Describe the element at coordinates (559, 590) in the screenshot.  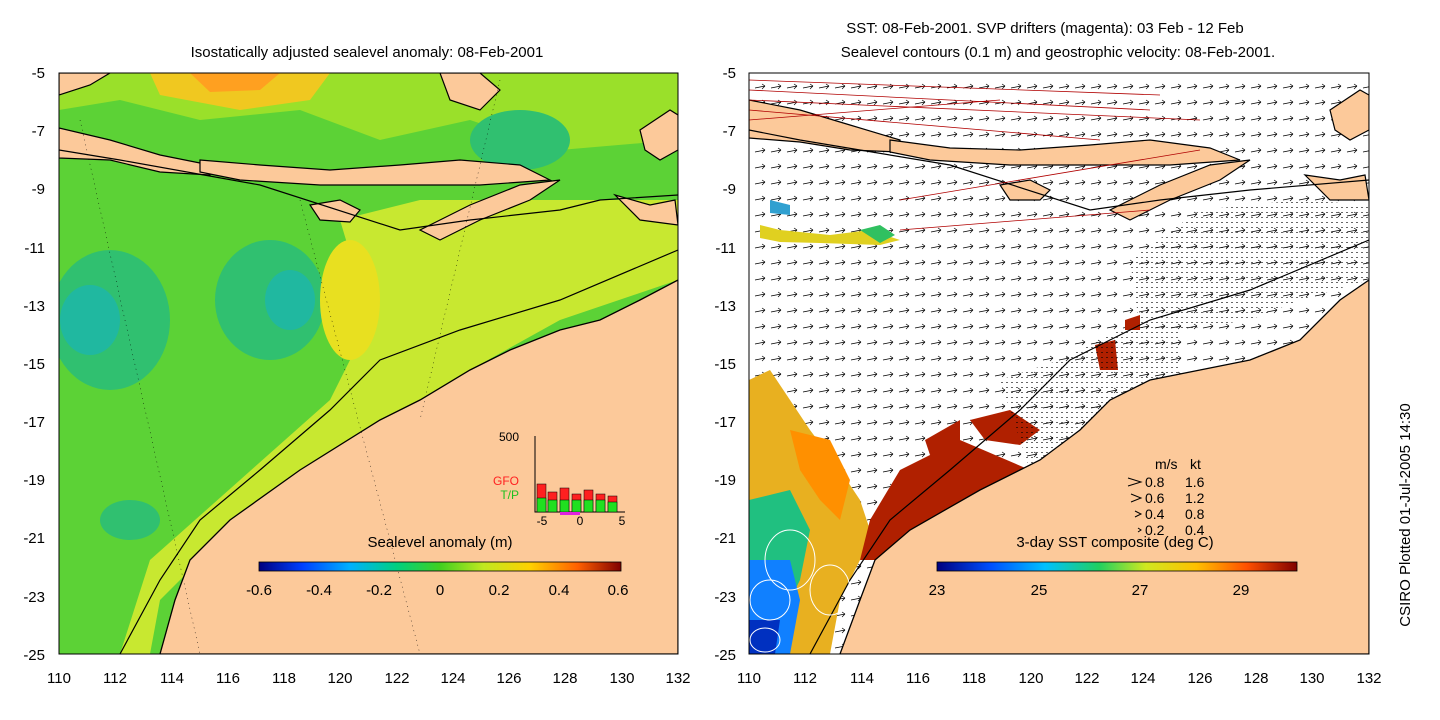
I see `colorbar-tick: 0.4` at that location.